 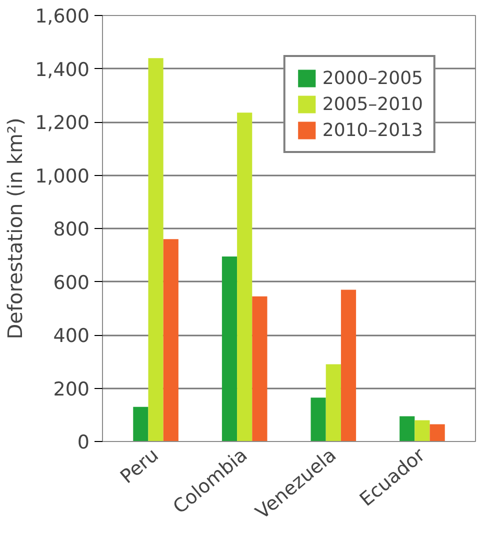 I want to click on legend-label: 2005–2010, so click(x=372, y=104).